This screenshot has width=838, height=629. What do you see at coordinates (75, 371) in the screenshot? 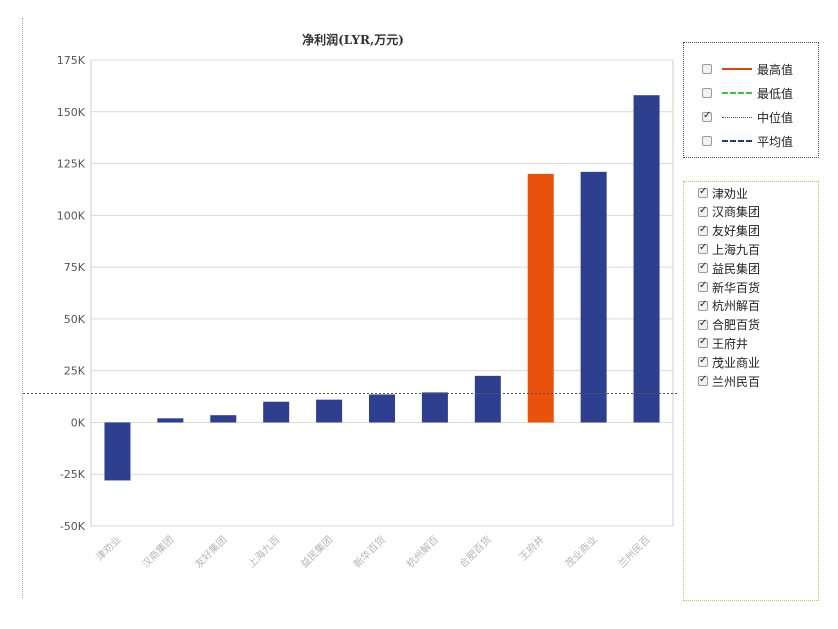
I see `y-tick-label: 25K` at bounding box center [75, 371].